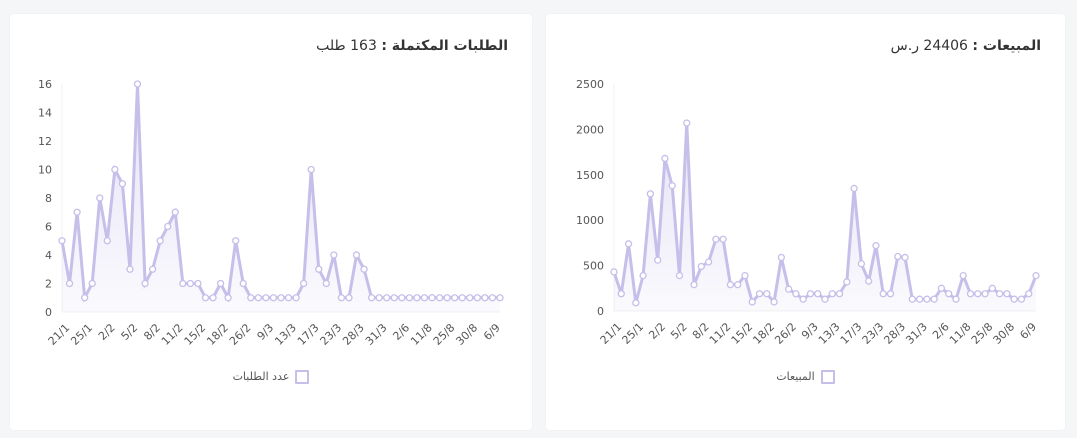 This screenshot has width=1077, height=438. Describe the element at coordinates (271, 377) in the screenshot. I see `orders-legend: عدد الطلبات` at that location.